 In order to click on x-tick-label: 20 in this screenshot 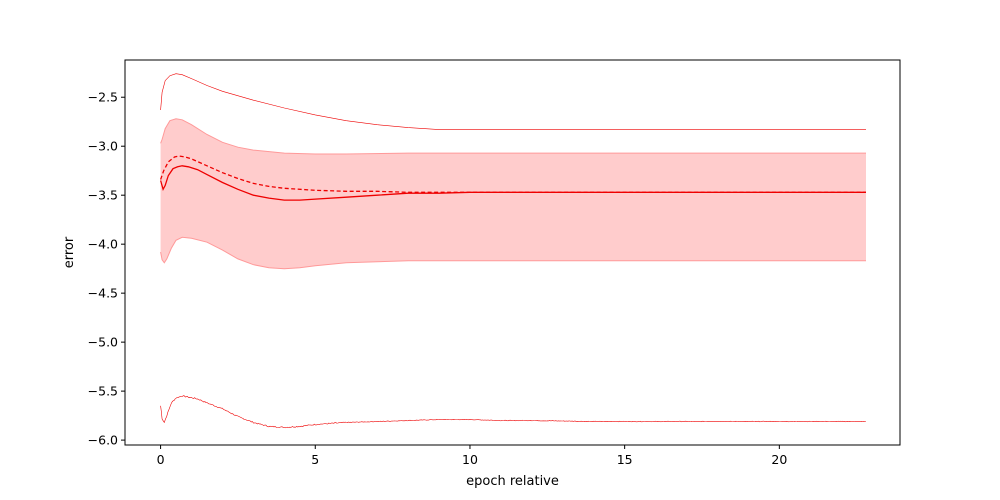, I will do `click(779, 459)`.